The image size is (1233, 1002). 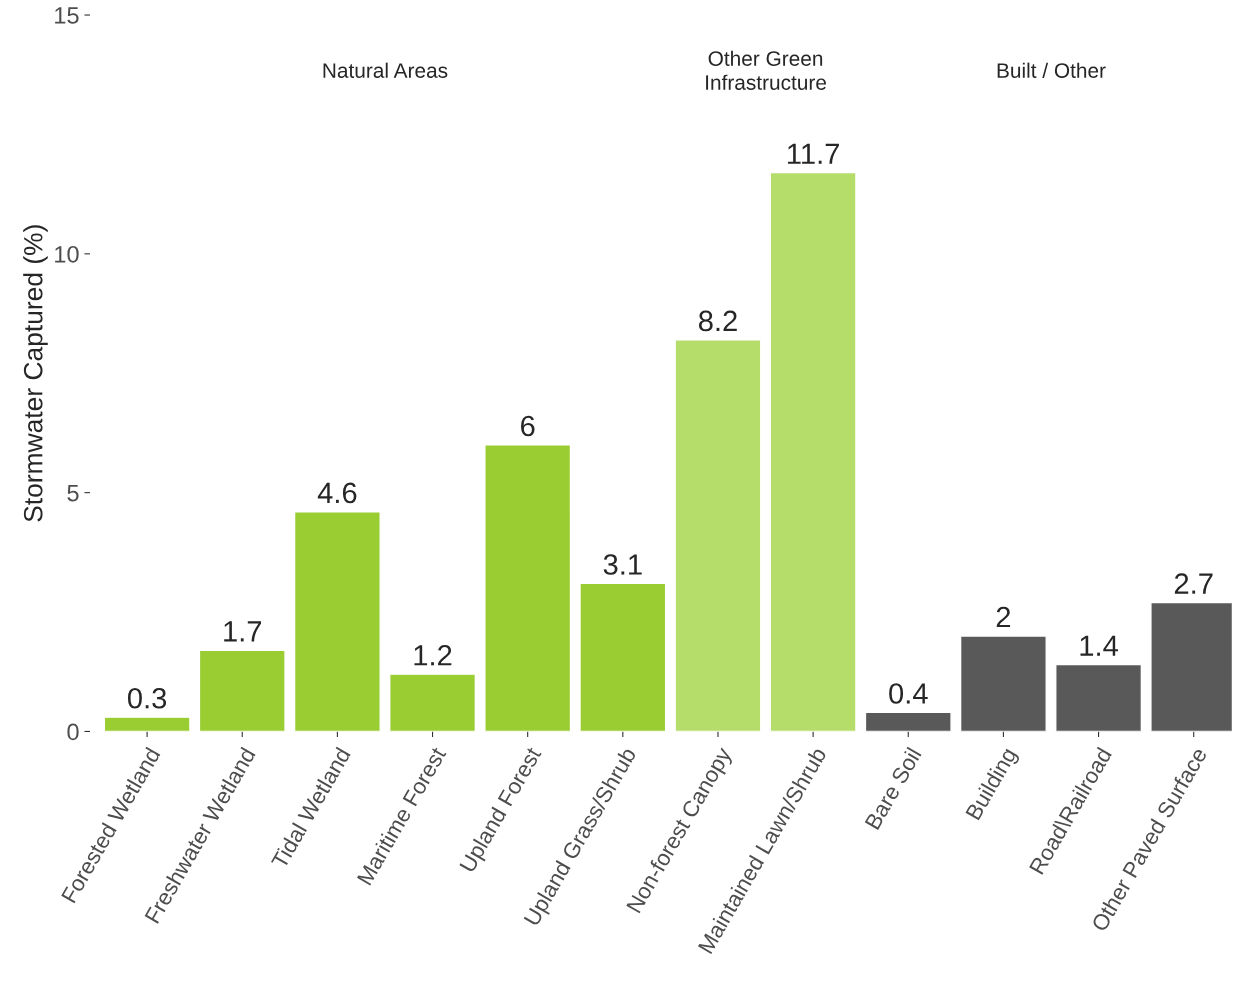 What do you see at coordinates (433, 655) in the screenshot?
I see `data-label: 1.2` at bounding box center [433, 655].